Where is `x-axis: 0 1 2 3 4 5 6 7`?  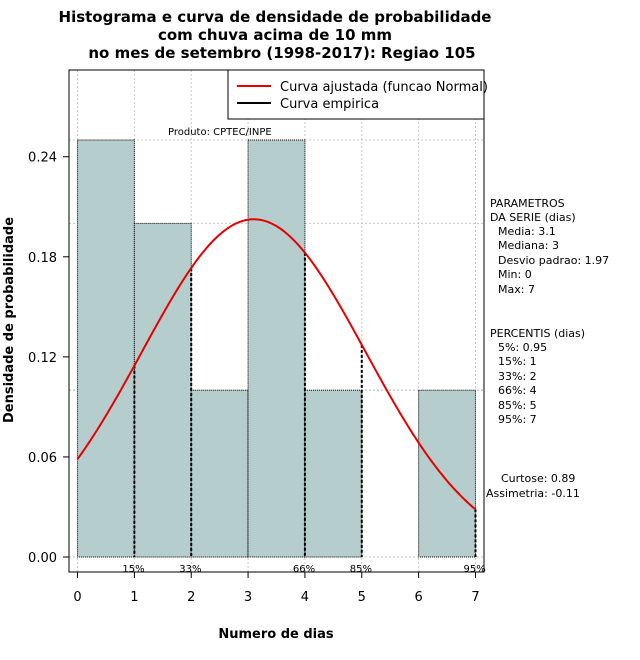
x-axis: 0 1 2 3 4 5 6 7 is located at coordinates (276, 588).